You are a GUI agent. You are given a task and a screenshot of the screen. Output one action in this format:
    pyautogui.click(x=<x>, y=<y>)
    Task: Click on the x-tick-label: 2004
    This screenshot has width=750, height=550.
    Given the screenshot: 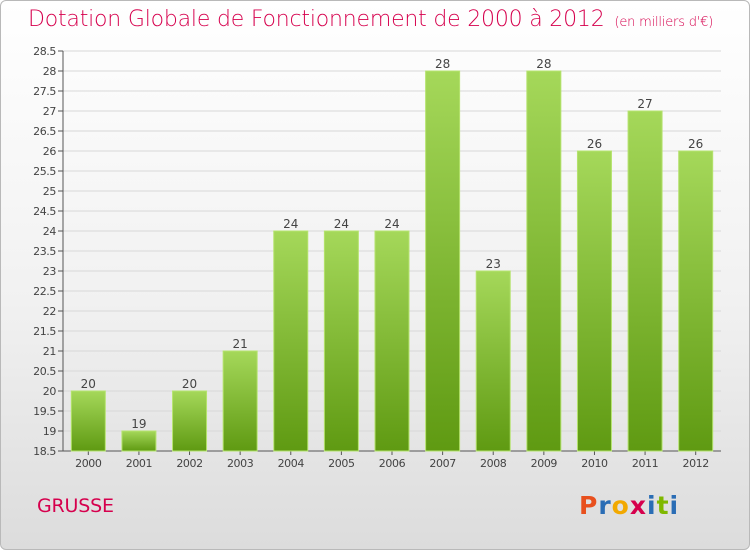 What is the action you would take?
    pyautogui.click(x=291, y=463)
    